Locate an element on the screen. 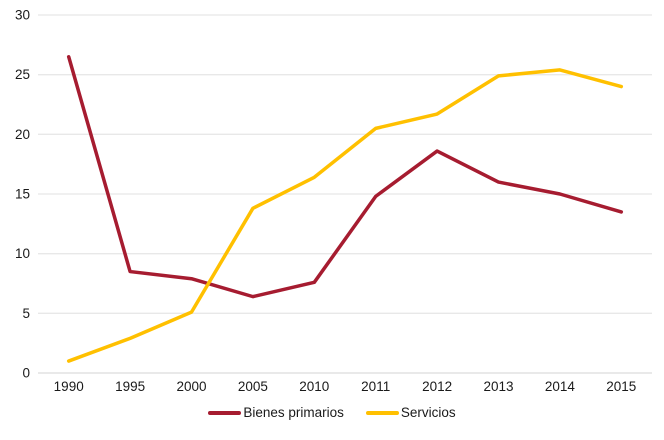 The width and height of the screenshot is (664, 440). y-tick-label: 25 is located at coordinates (22, 74).